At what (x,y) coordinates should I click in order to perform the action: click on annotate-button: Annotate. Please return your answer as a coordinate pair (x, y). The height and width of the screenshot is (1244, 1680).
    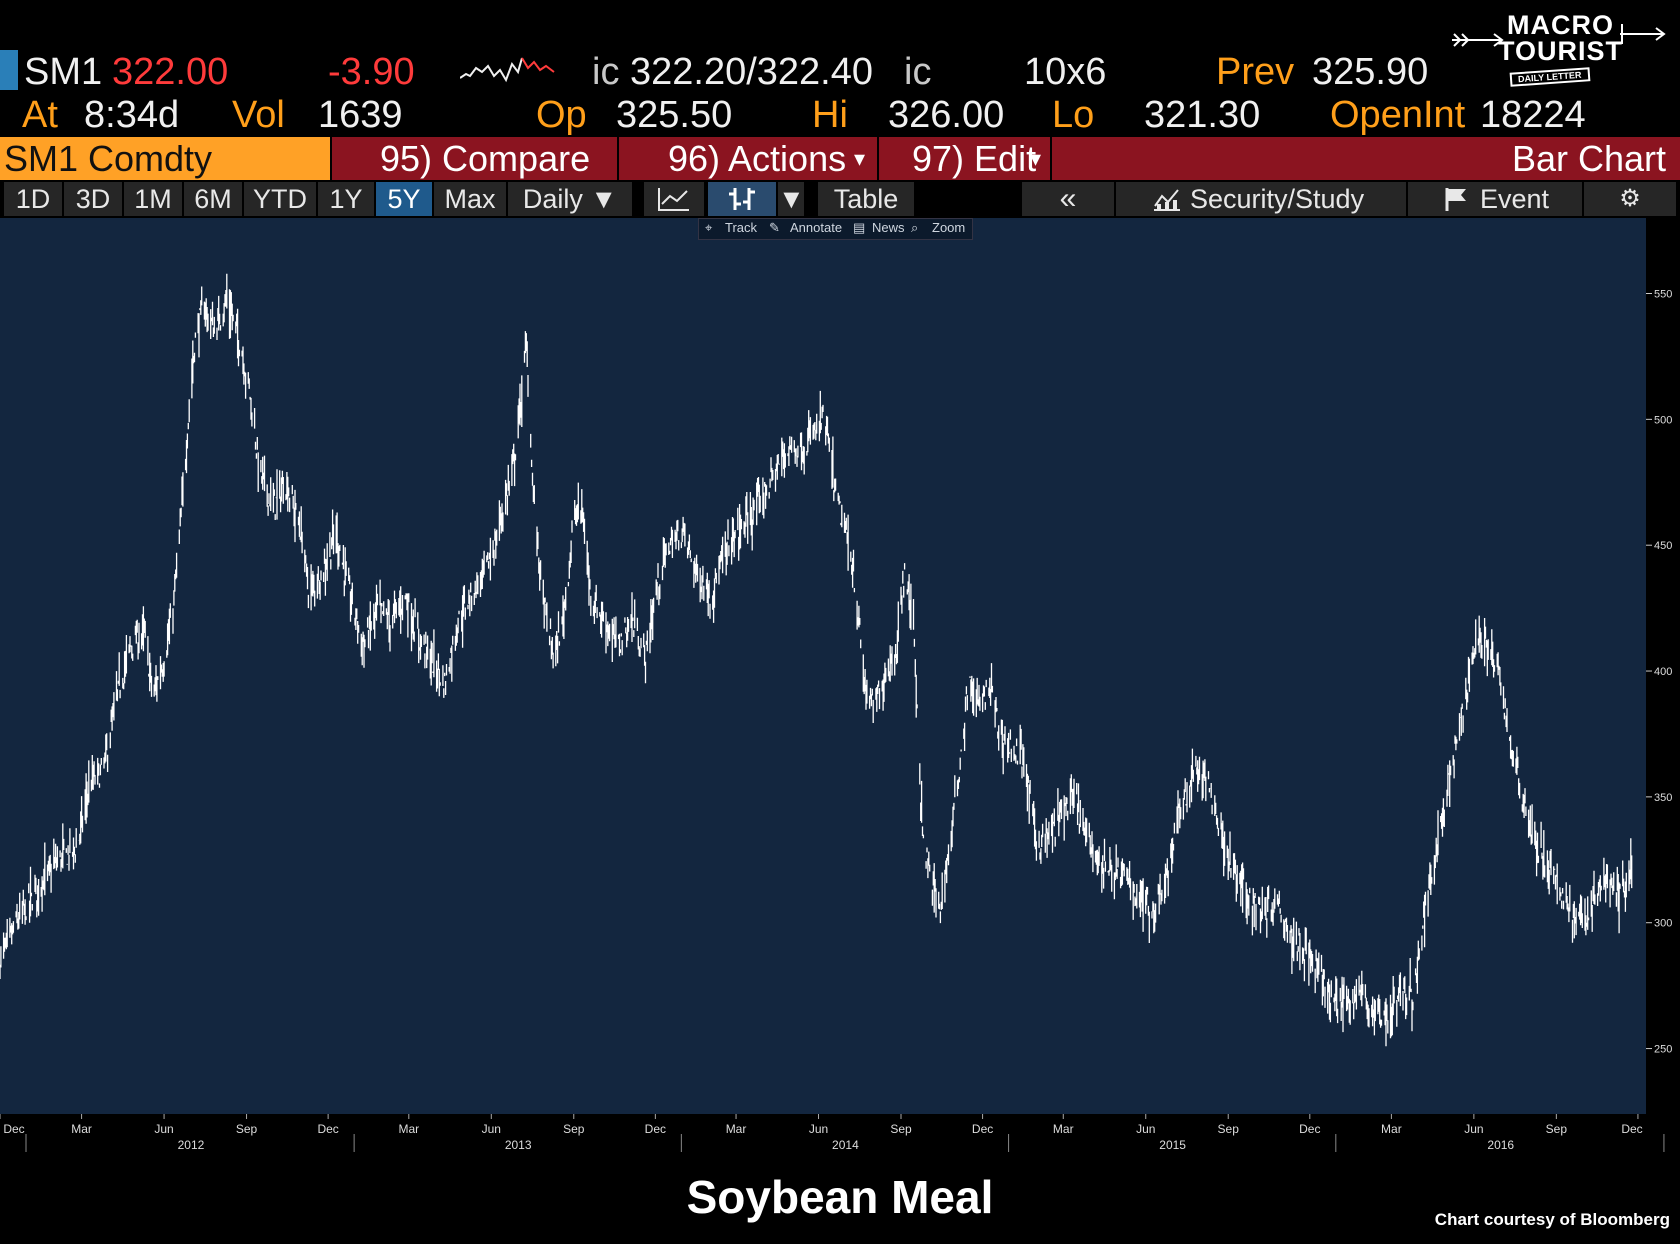
    Looking at the image, I should click on (816, 227).